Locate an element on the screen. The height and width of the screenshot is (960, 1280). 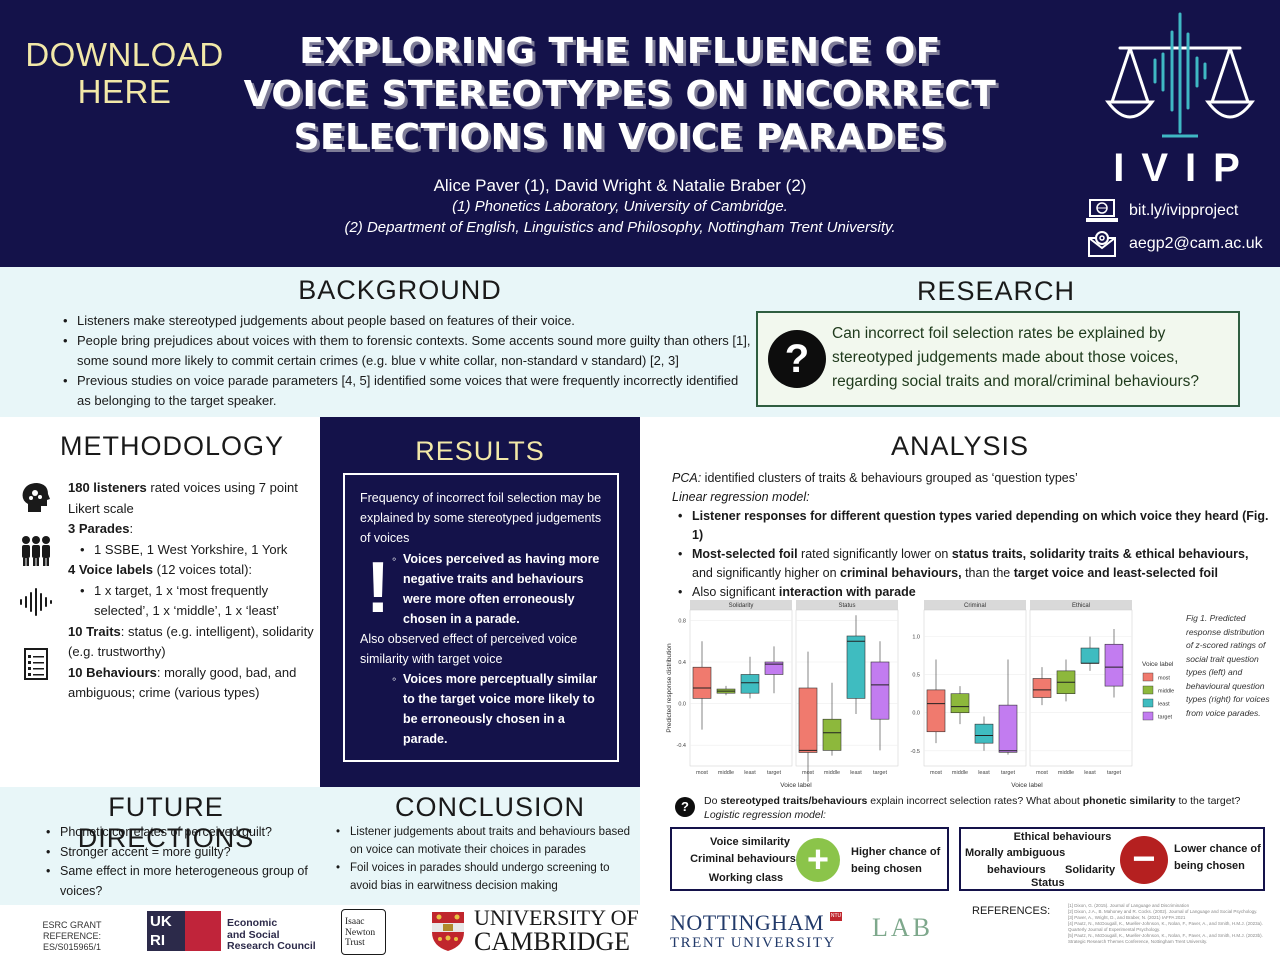
voice-labels-text: (12 voices total): is located at coordinates (203, 569).